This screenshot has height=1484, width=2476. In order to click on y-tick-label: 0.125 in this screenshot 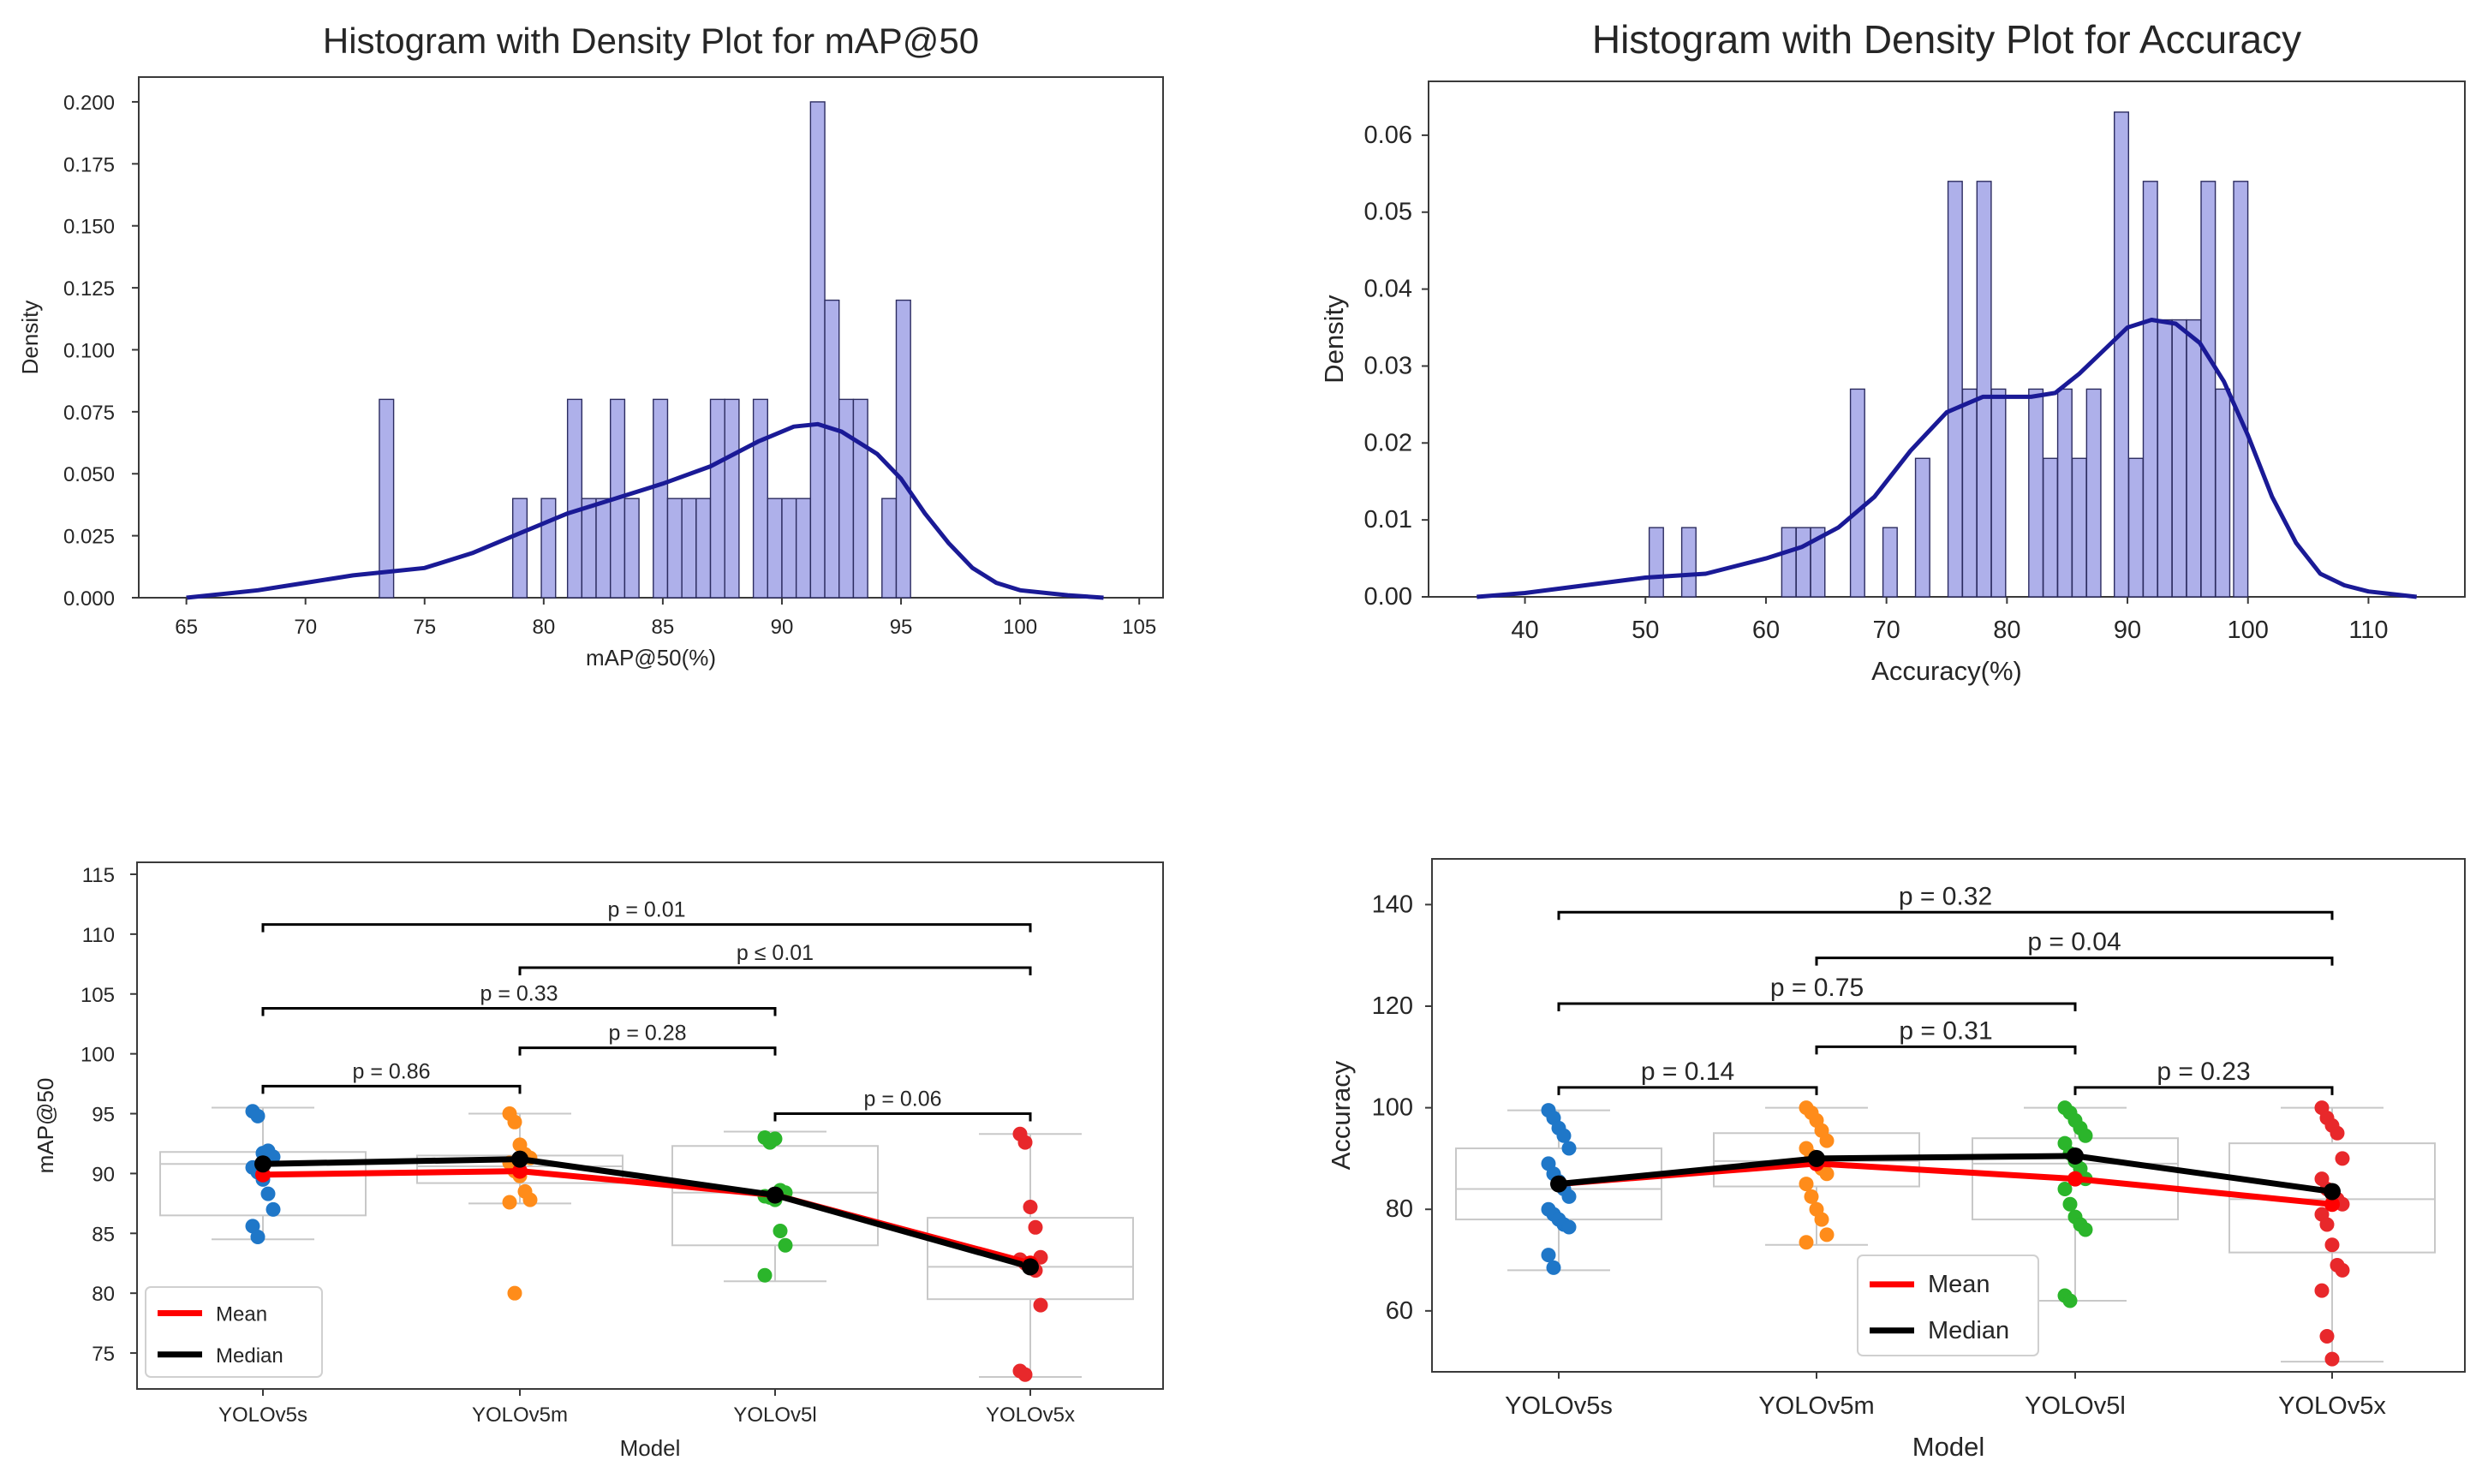, I will do `click(89, 289)`.